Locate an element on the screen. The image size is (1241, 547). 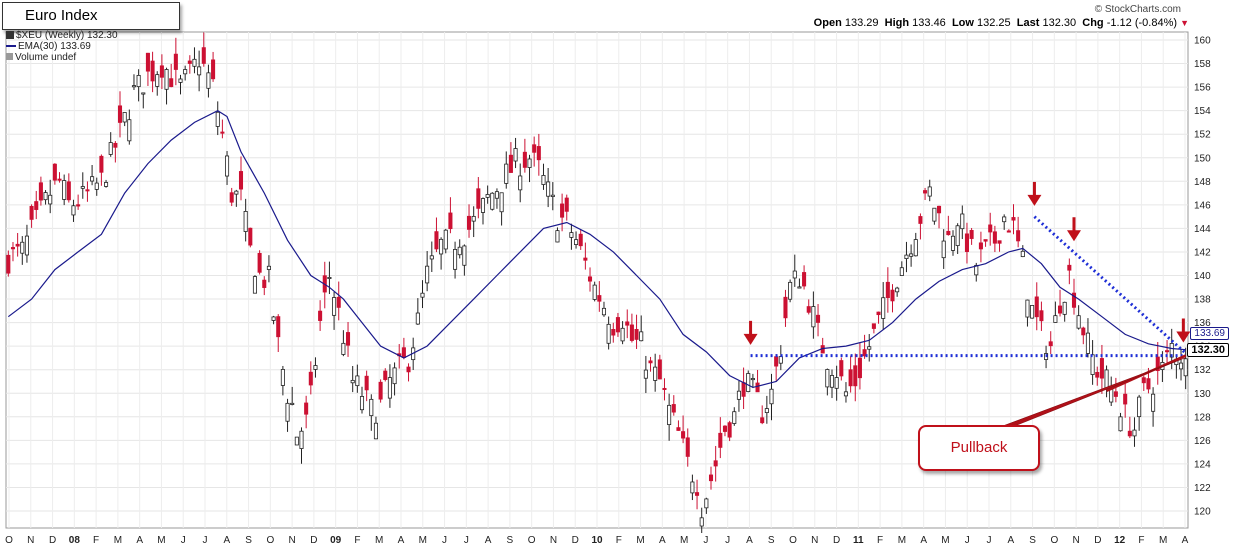
last-label: Last is located at coordinates (1028, 23).